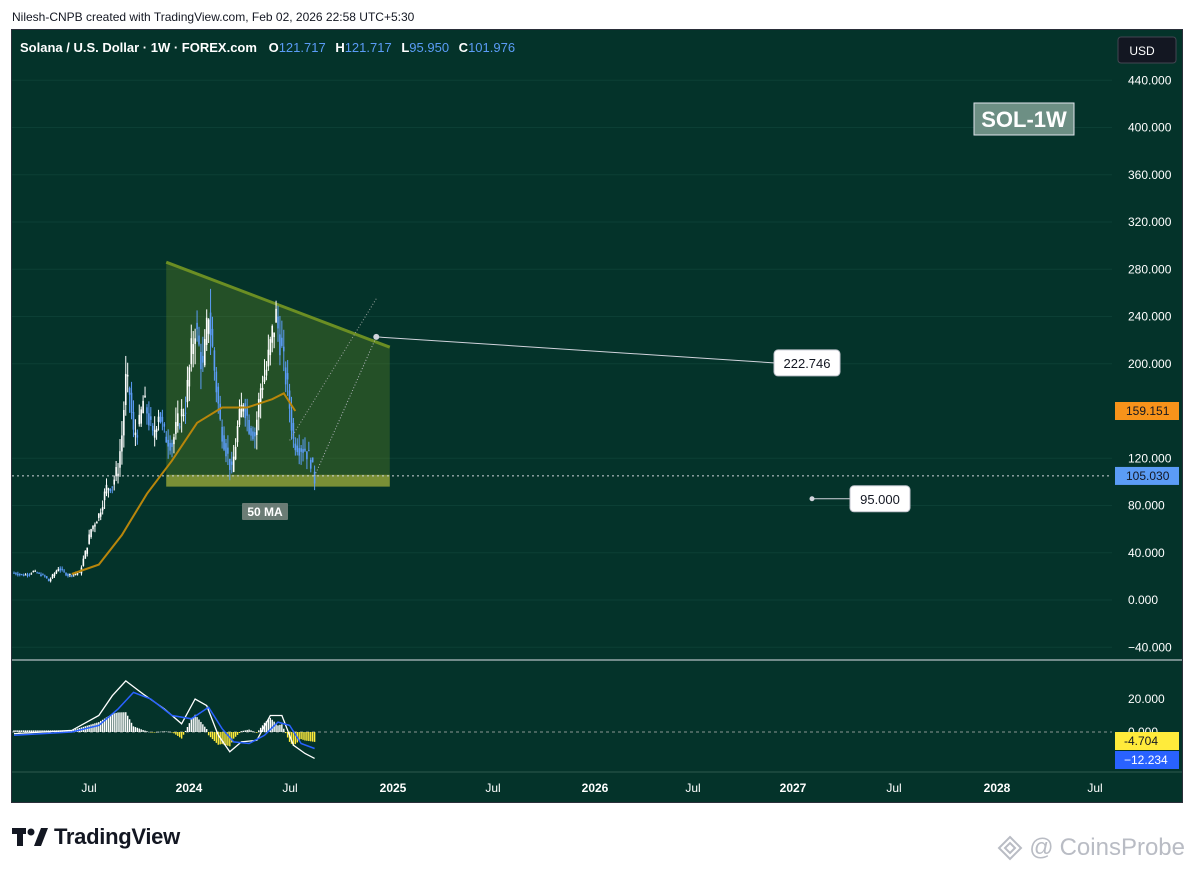 This screenshot has height=872, width=1195. I want to click on price-axis-tick: 200.000, so click(1150, 364).